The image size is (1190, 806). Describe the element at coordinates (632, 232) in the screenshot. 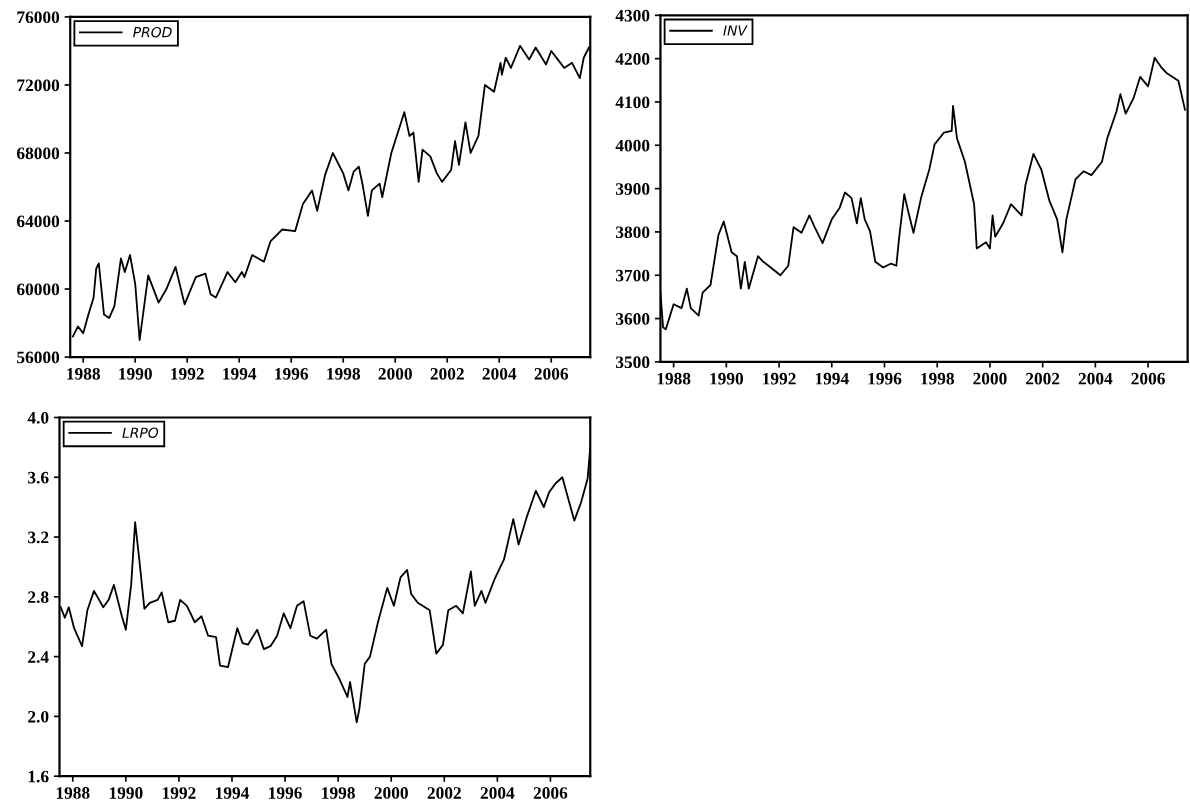

I see `y-tick-label: 3800` at that location.